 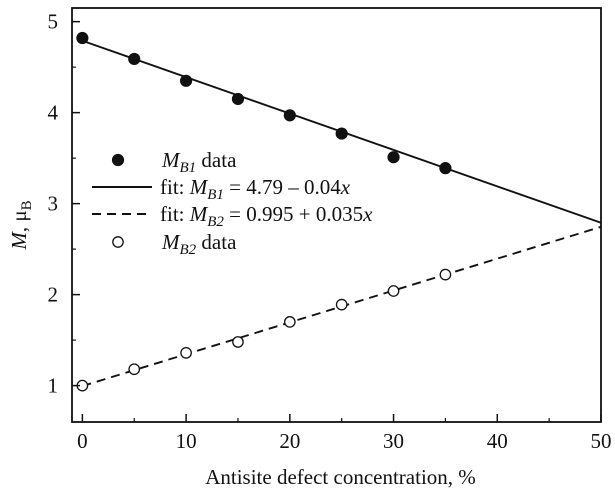 What do you see at coordinates (266, 216) in the screenshot?
I see `legend-label-mb2-fit: fit: MB2 = 0.995 + 0.035x` at bounding box center [266, 216].